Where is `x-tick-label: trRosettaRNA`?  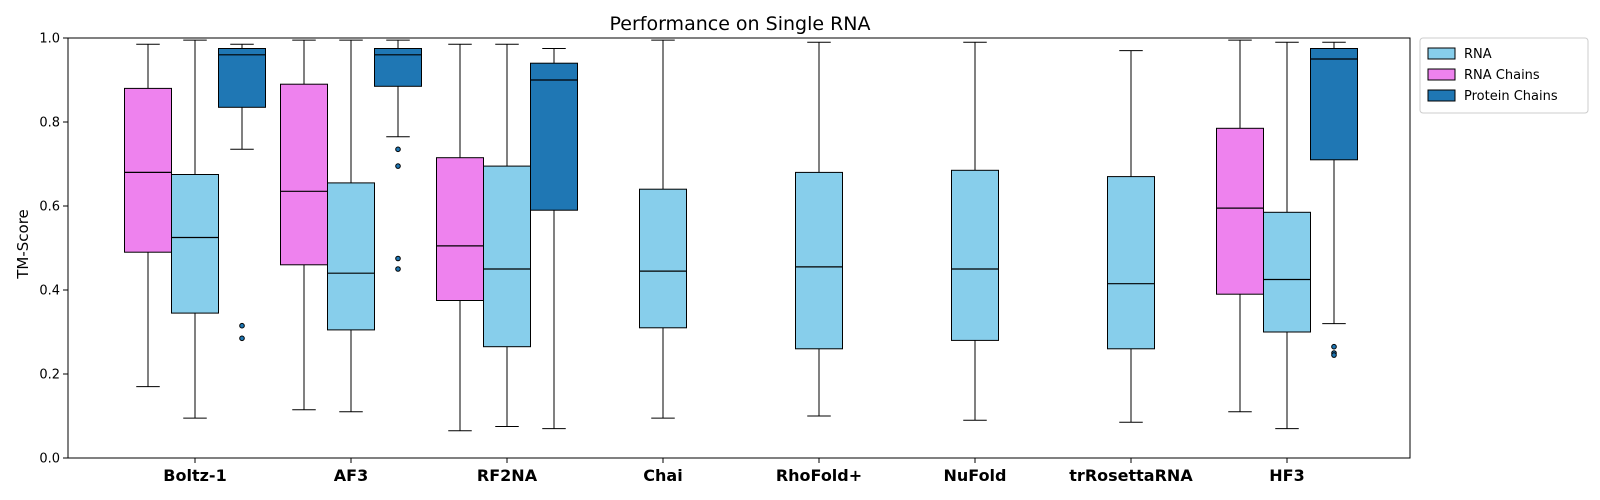 x-tick-label: trRosettaRNA is located at coordinates (1131, 475).